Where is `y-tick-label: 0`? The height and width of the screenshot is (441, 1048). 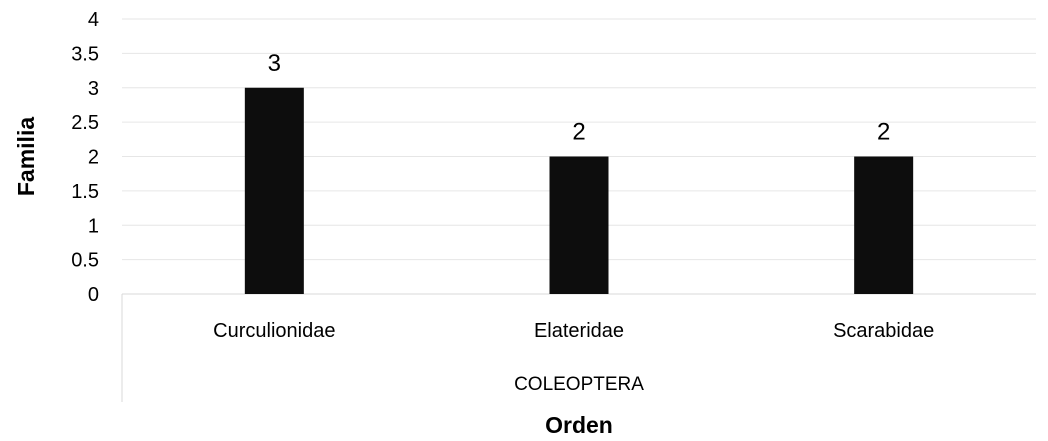
y-tick-label: 0 is located at coordinates (93, 295).